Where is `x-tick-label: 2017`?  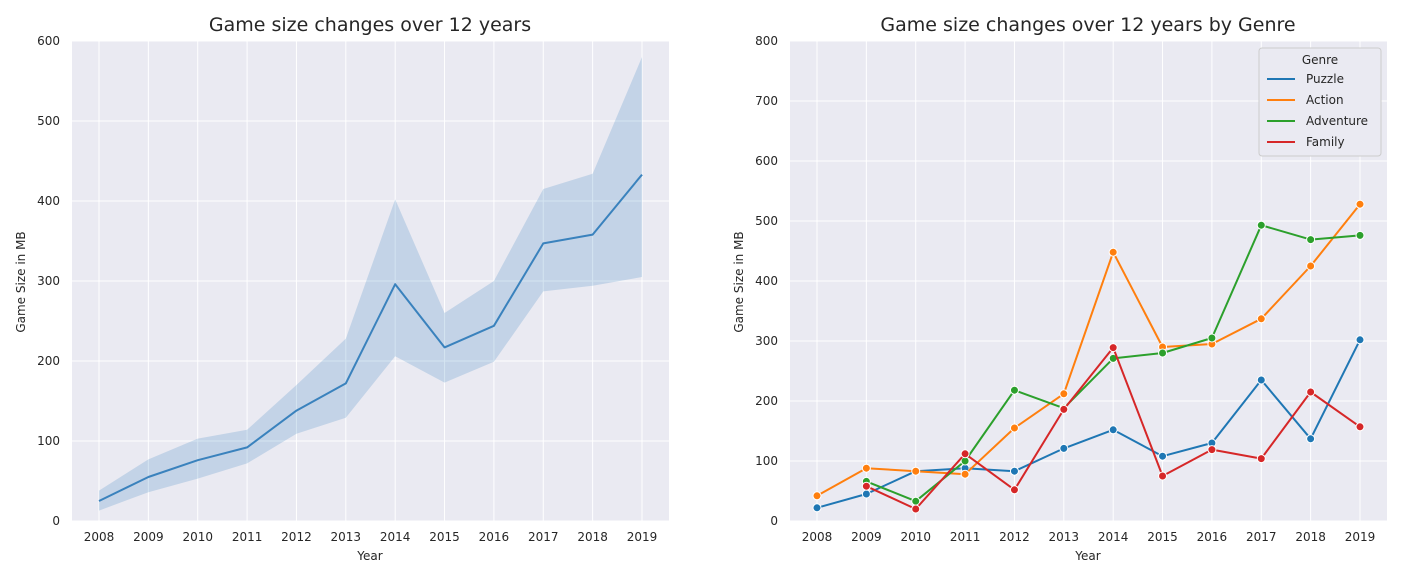 x-tick-label: 2017 is located at coordinates (543, 537).